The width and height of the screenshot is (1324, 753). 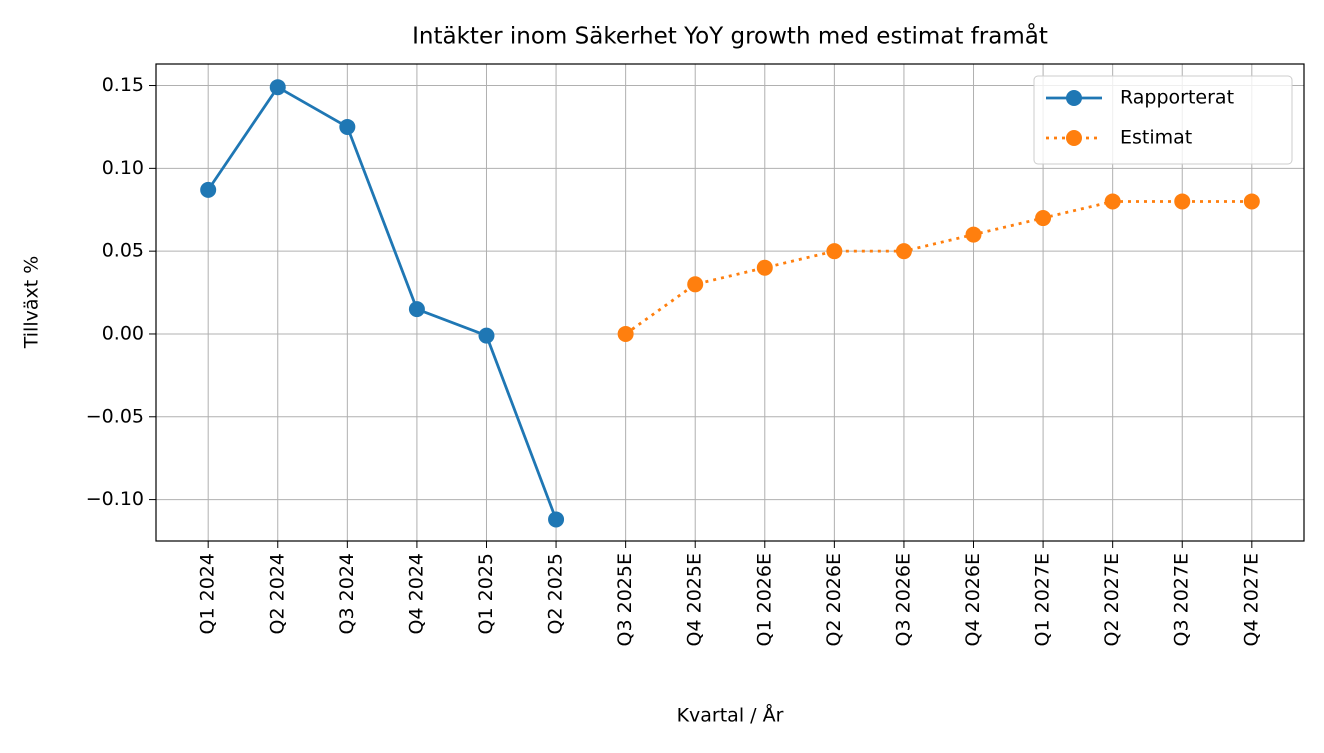 I want to click on x-tick-label: Q3 2026E, so click(x=903, y=599).